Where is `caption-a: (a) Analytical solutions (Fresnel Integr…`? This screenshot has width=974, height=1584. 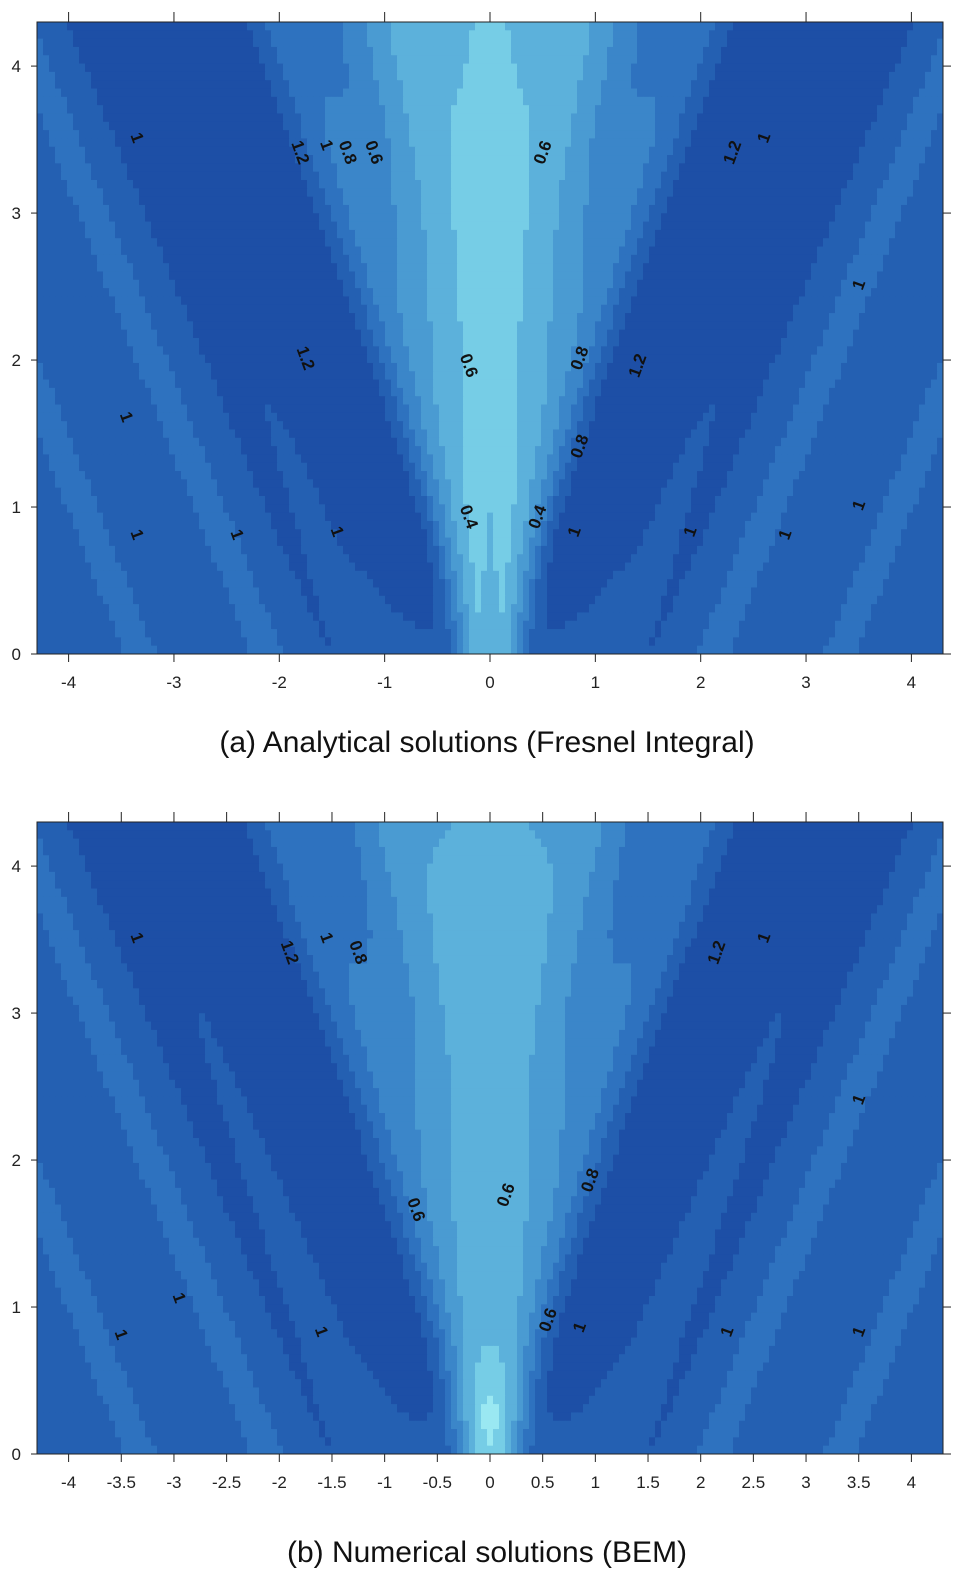 caption-a: (a) Analytical solutions (Fresnel Integr… is located at coordinates (487, 743).